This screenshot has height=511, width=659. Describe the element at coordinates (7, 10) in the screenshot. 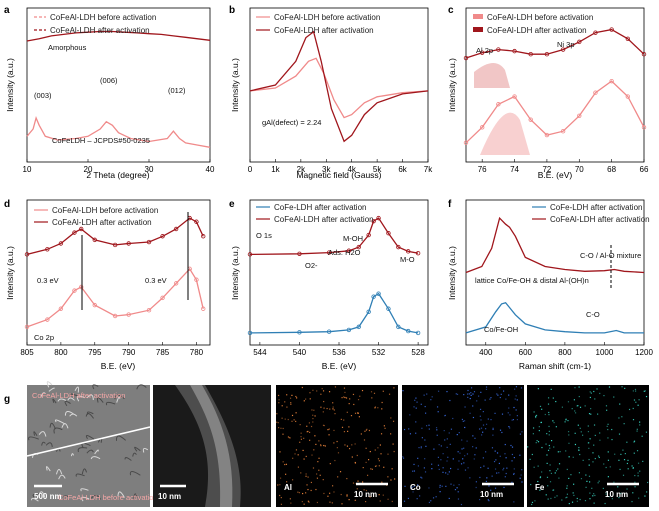

I see `panel-letter: a` at that location.